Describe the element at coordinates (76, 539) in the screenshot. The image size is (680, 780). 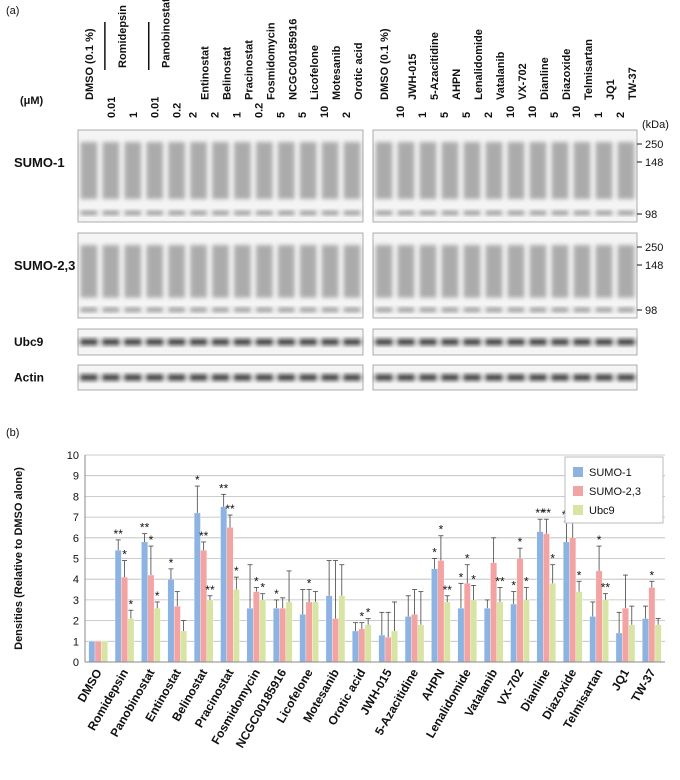
I see `y-tick-label: 6` at that location.